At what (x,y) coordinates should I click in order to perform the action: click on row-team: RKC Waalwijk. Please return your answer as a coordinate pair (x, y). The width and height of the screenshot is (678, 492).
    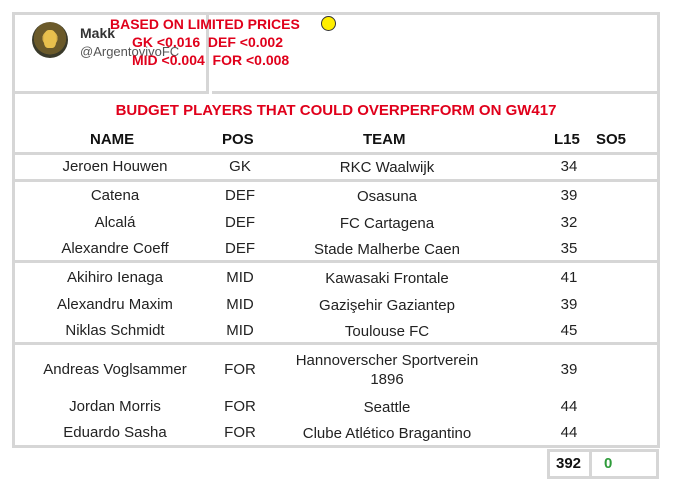
    Looking at the image, I should click on (387, 167).